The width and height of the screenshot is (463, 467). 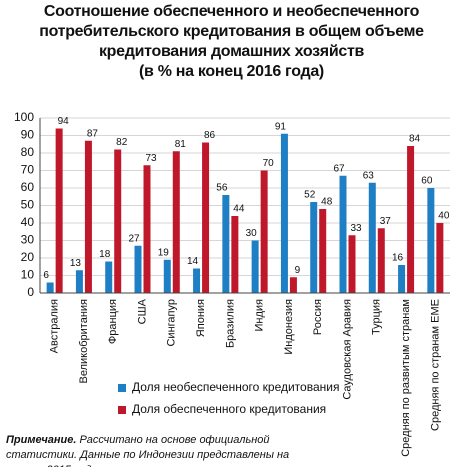 I want to click on y-tick-label: 40, so click(x=28, y=222).